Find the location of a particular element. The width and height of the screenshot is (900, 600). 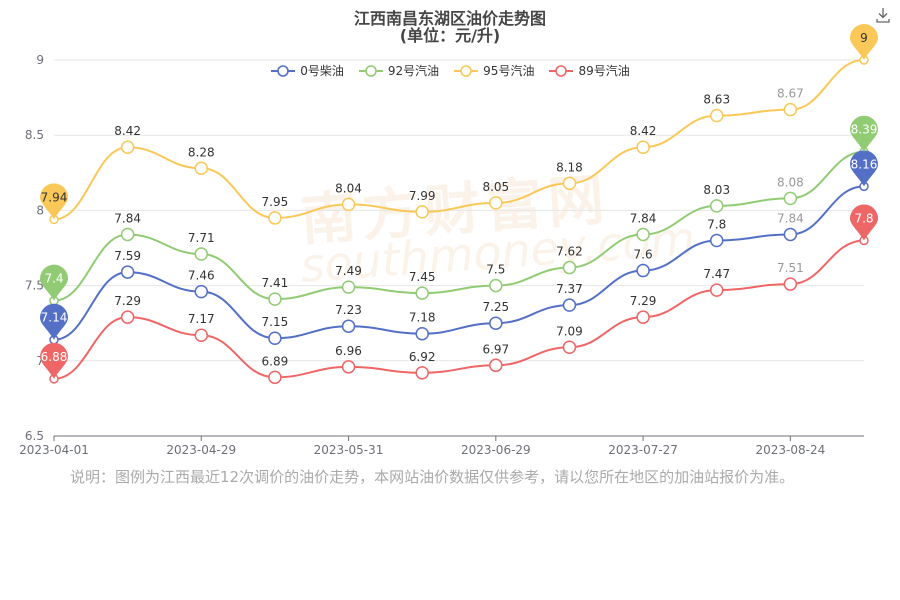

x-tick-label: 2023-04-01 is located at coordinates (54, 450).